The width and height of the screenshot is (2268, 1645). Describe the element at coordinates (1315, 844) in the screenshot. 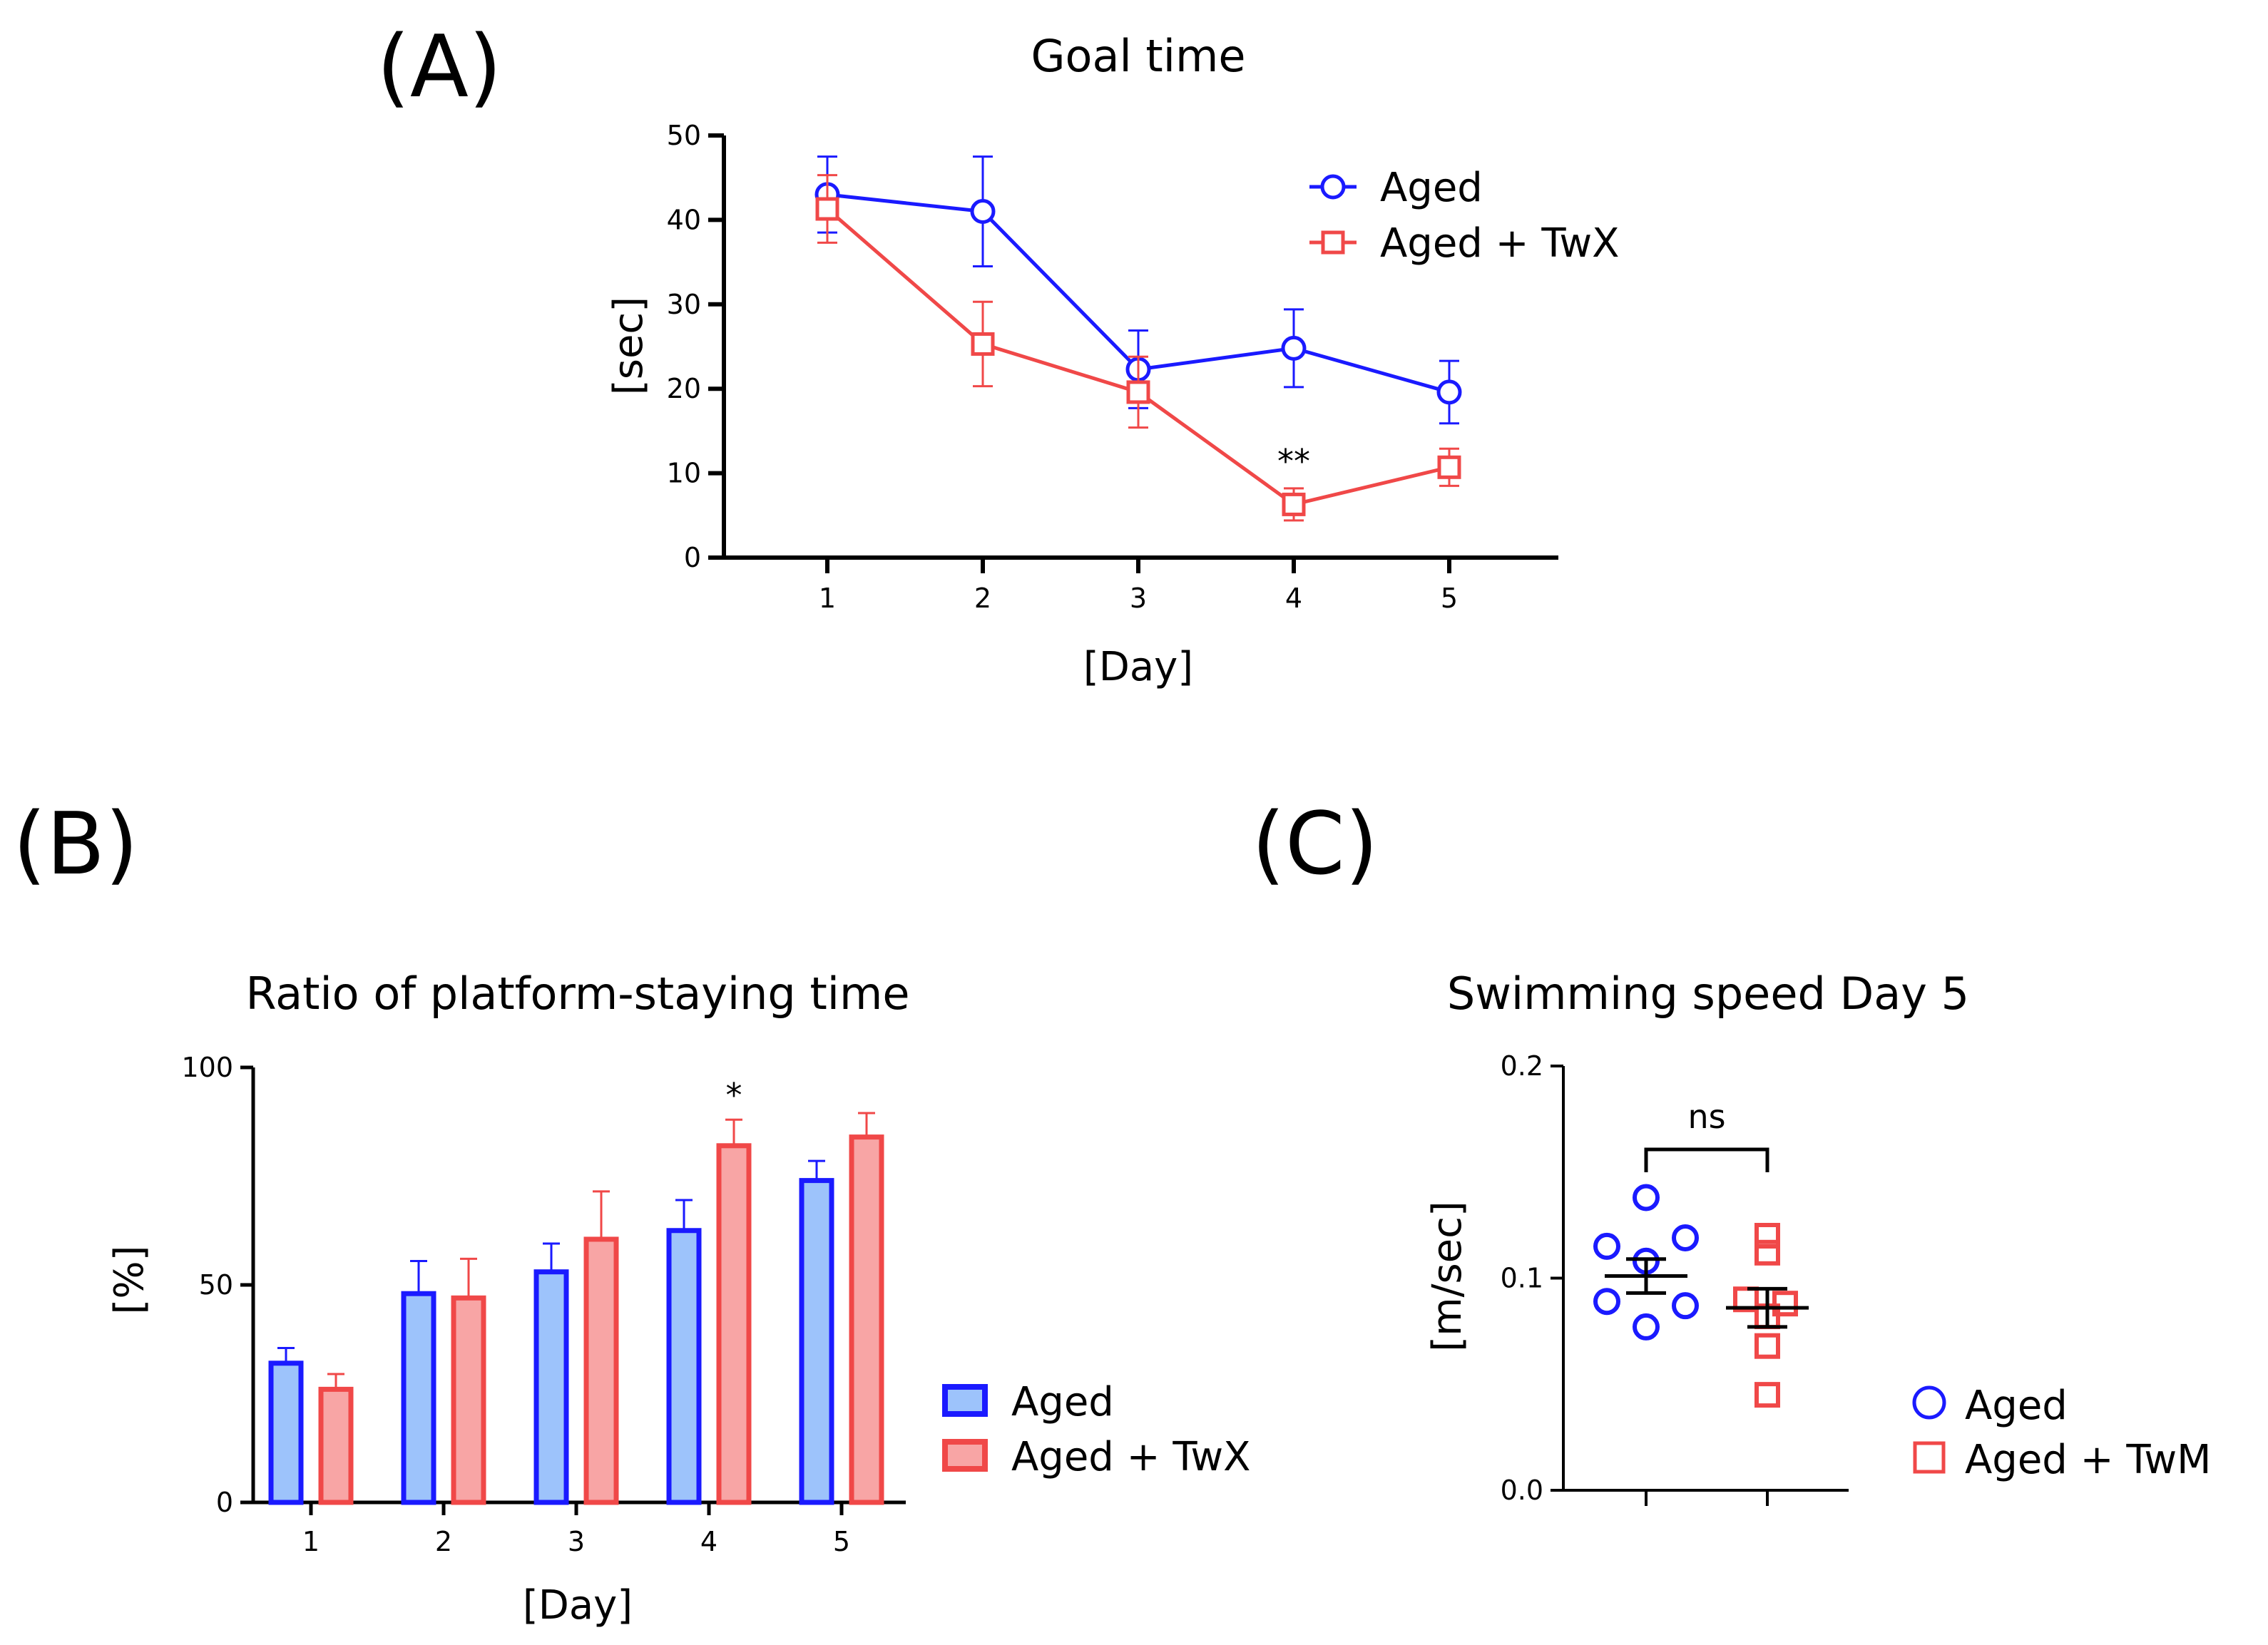

I see `panel-c-letter: (C)` at that location.